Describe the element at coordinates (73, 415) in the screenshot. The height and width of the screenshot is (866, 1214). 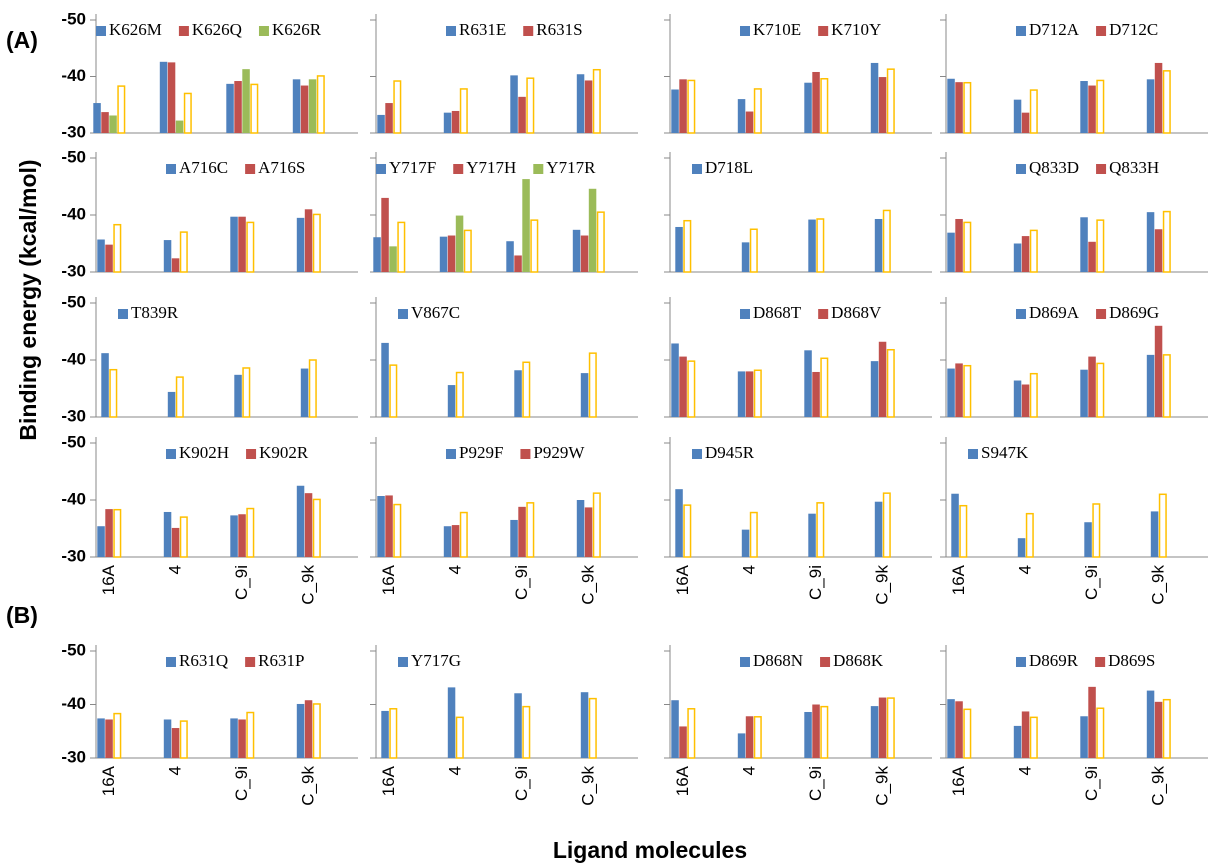
I see `y-tick-label: -30` at that location.